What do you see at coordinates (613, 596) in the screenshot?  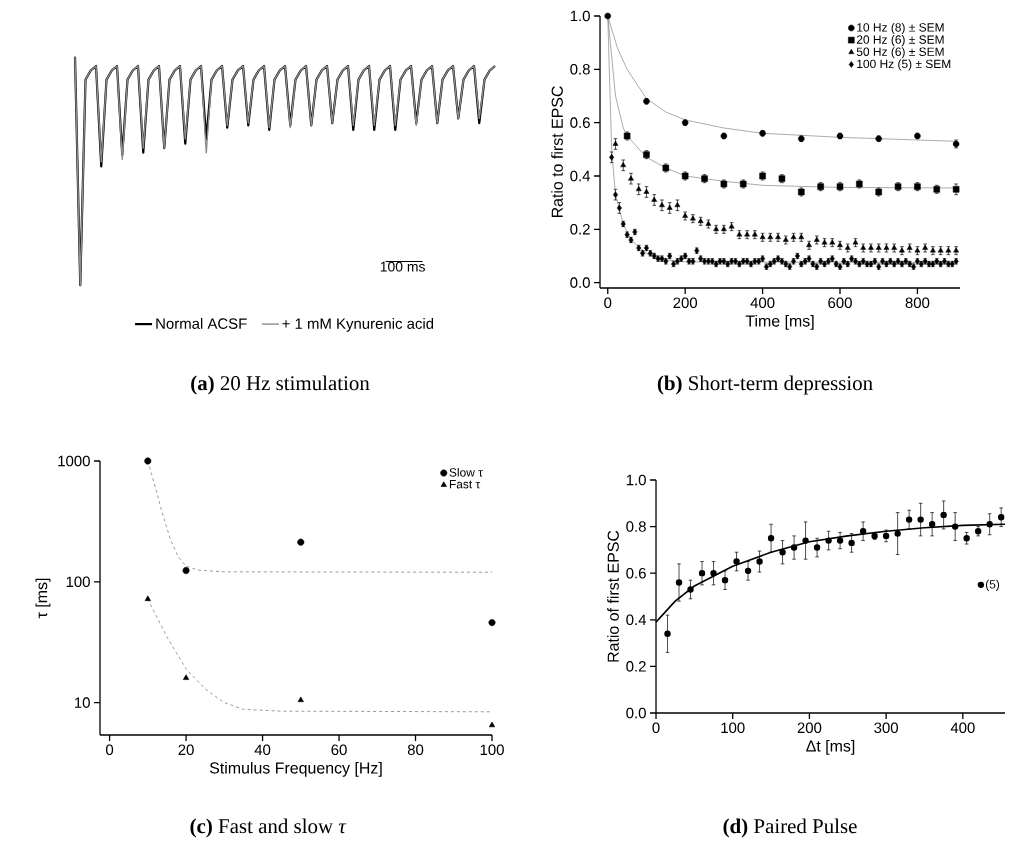 I see `y-axis-title: Ratio of first EPSC` at bounding box center [613, 596].